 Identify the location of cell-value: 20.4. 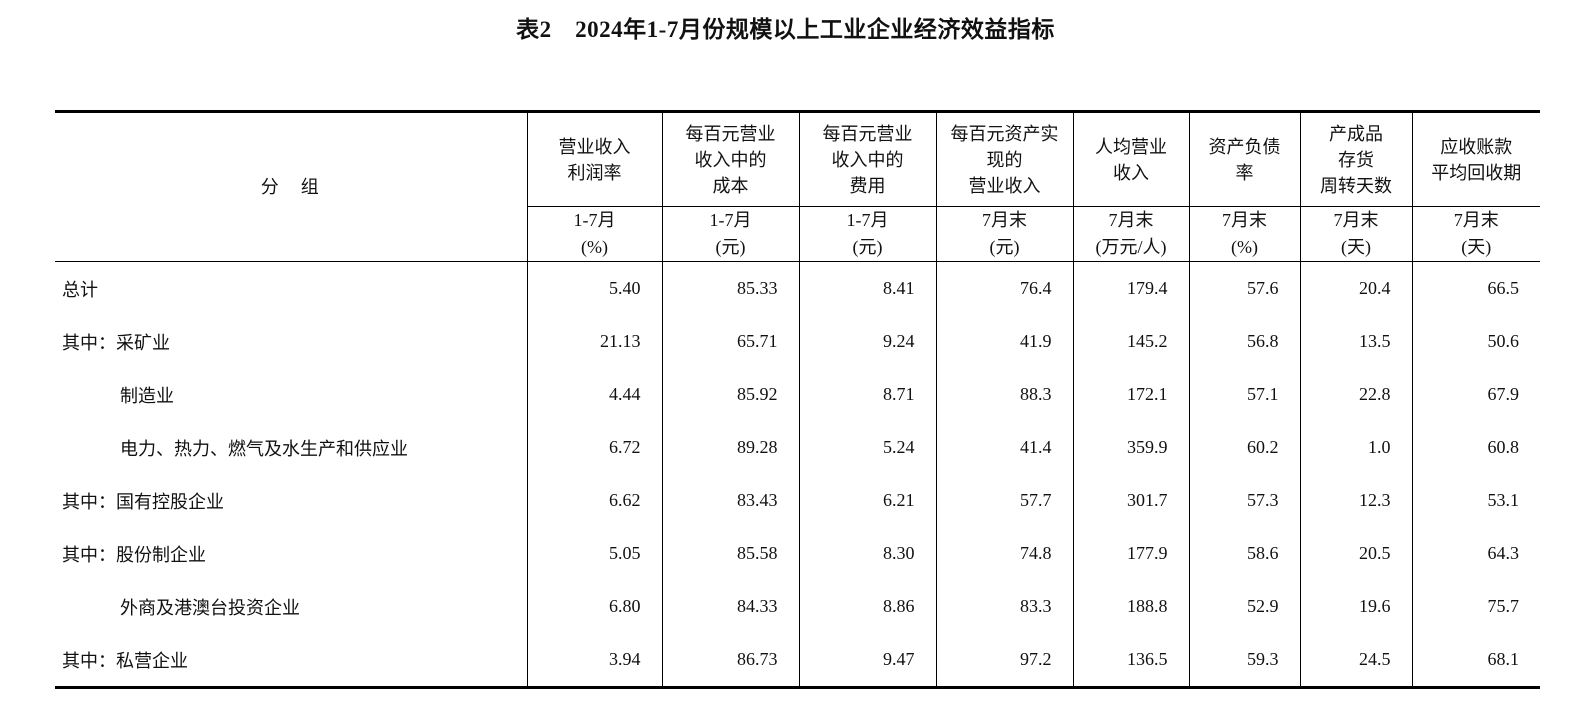
(1355, 288).